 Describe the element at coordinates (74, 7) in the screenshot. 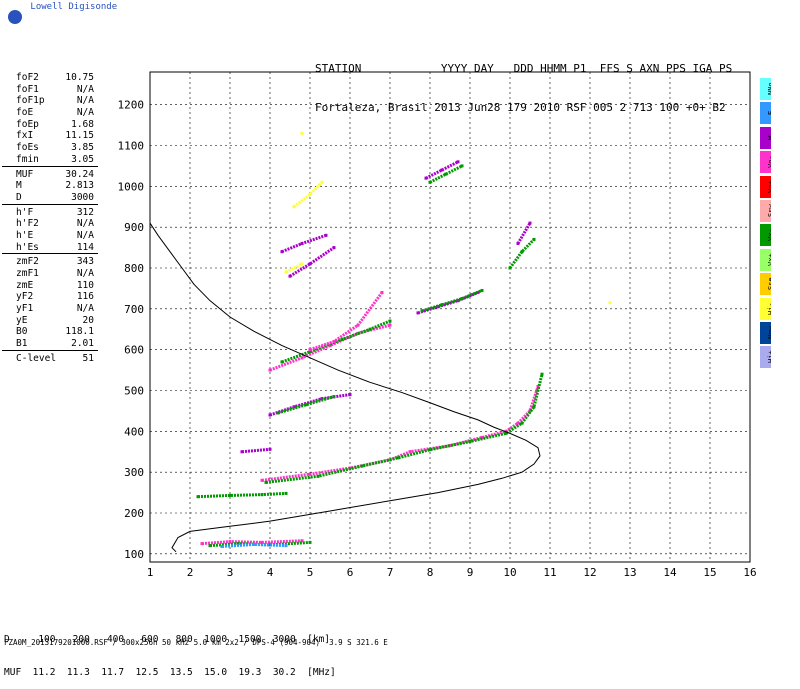

I see `logo-text: Lowell Digisonde` at that location.